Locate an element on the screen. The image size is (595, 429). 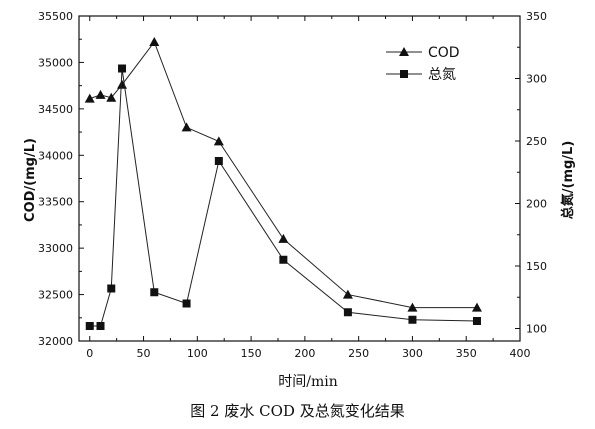
x-tick-label: 50 is located at coordinates (144, 353).